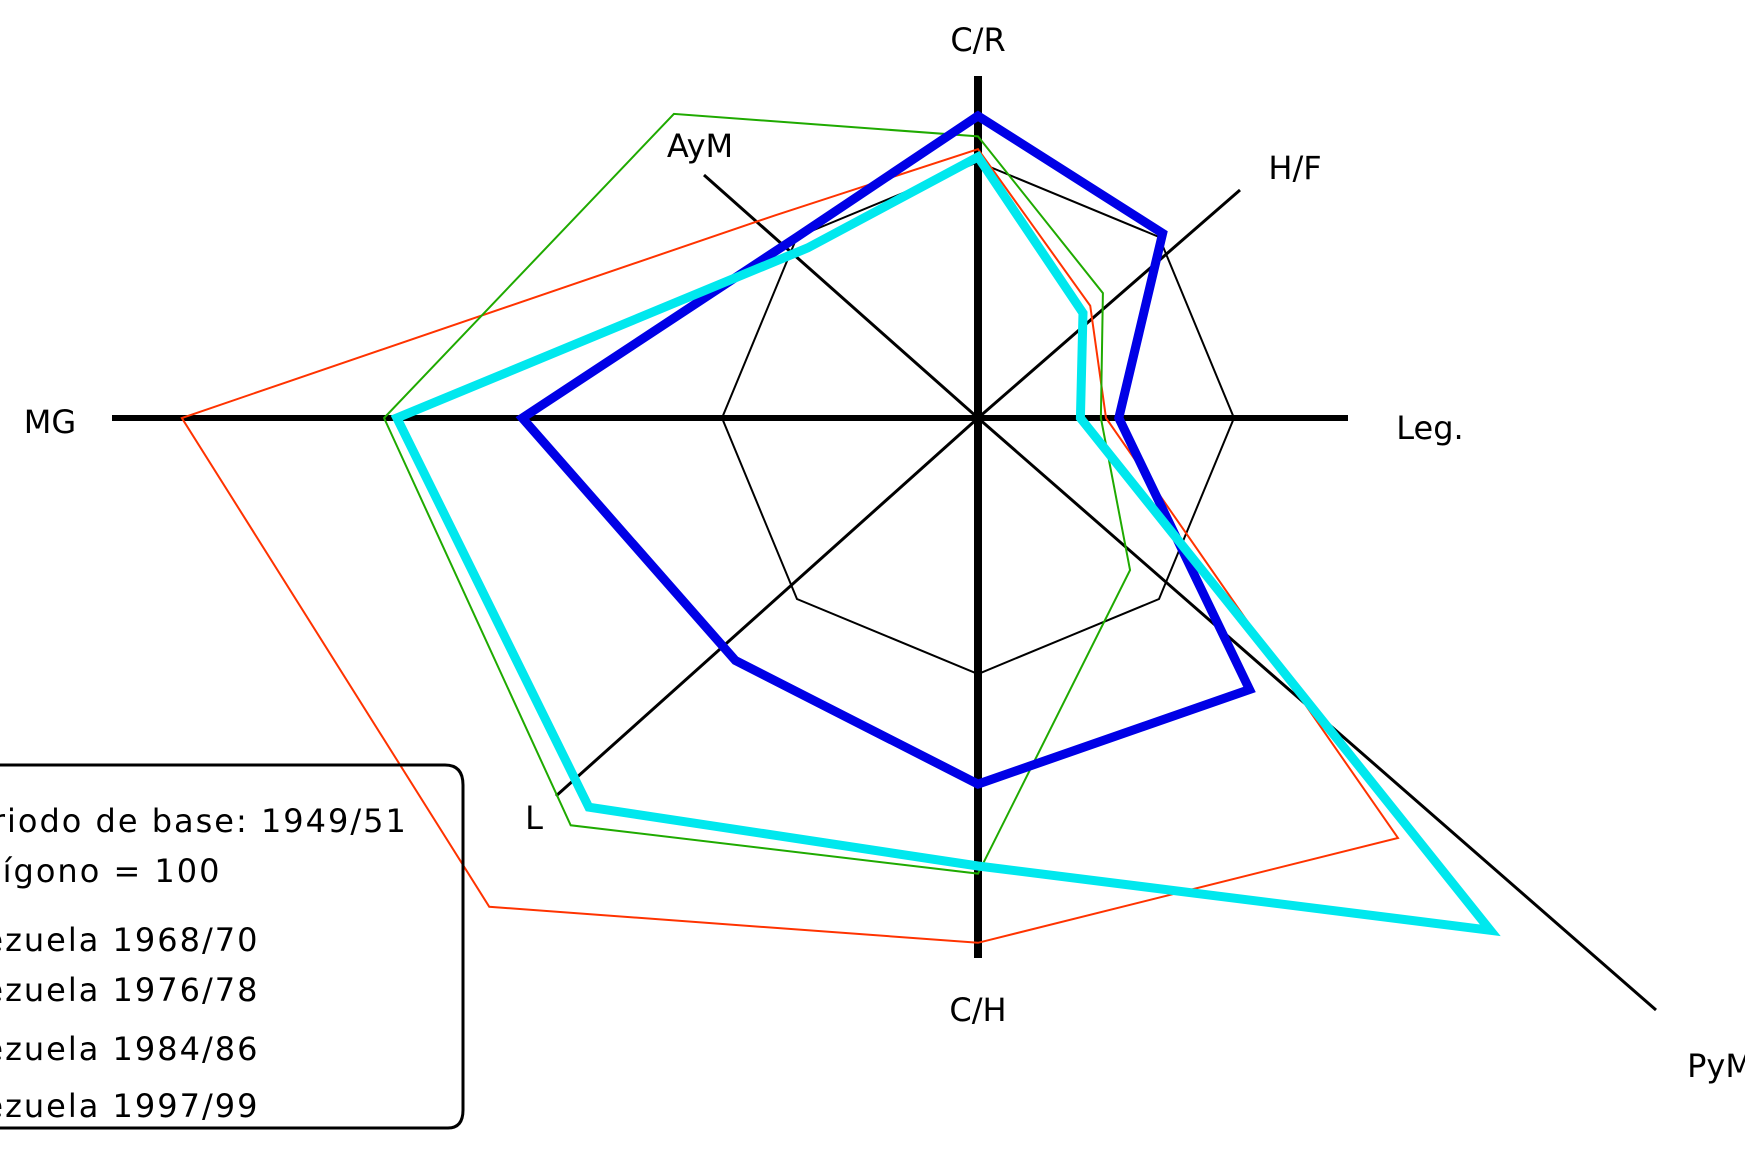  What do you see at coordinates (204, 821) in the screenshot?
I see `legend-title-line1: Periodo de base: 1949/51` at bounding box center [204, 821].